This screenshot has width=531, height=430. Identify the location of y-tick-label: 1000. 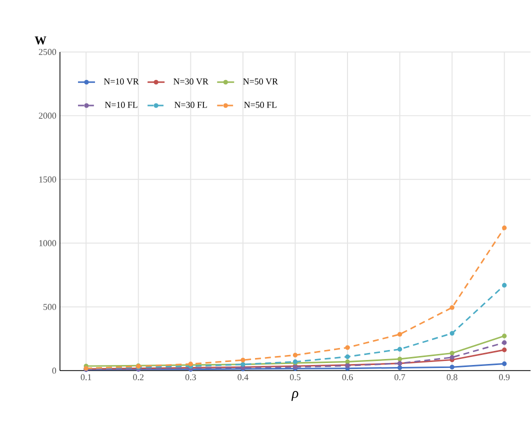
(47, 243).